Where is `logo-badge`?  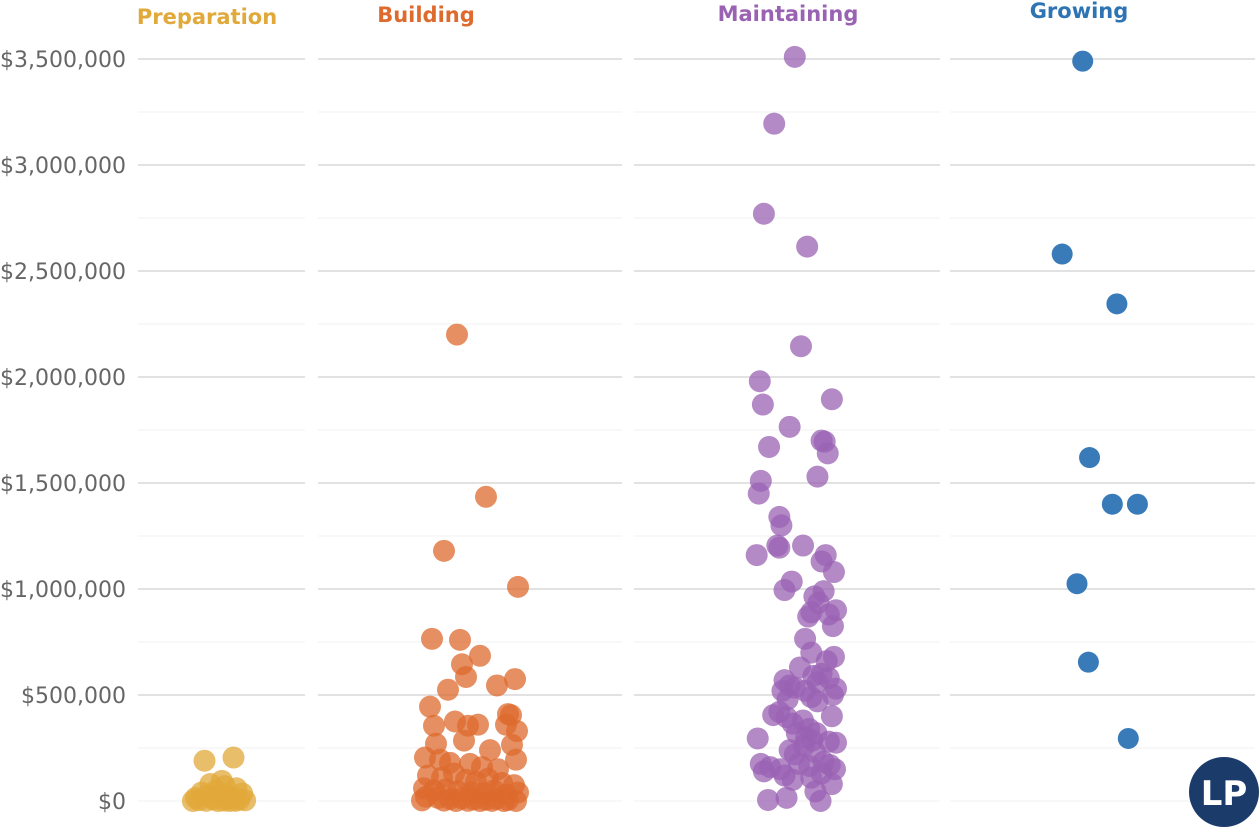
logo-badge is located at coordinates (1224, 792).